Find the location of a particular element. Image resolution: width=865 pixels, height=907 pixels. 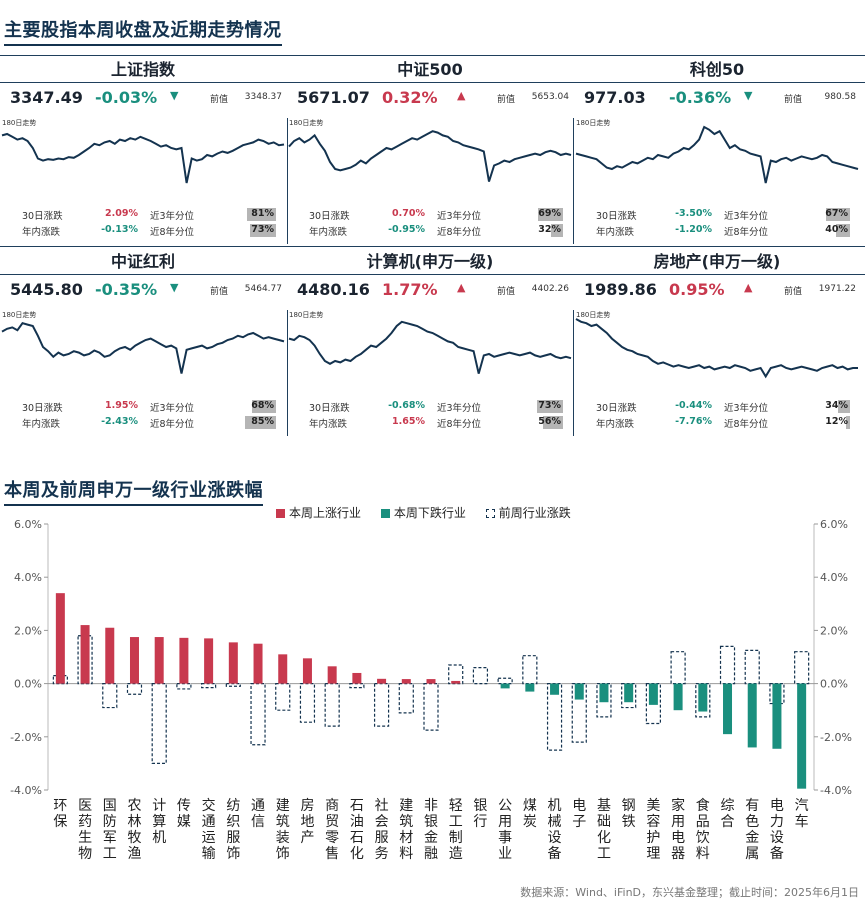

legend-label-down: 本周下跌行业 is located at coordinates (429, 513).